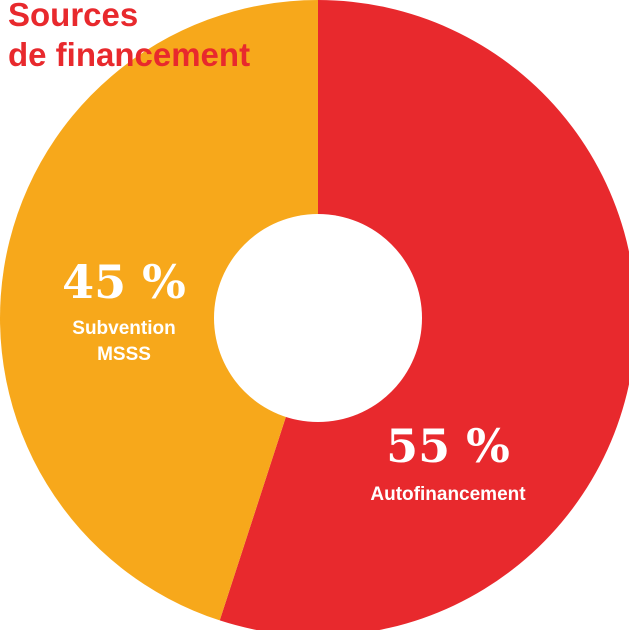  I want to click on category-label-subvention-msss-line-2: MSSS, so click(124, 354).